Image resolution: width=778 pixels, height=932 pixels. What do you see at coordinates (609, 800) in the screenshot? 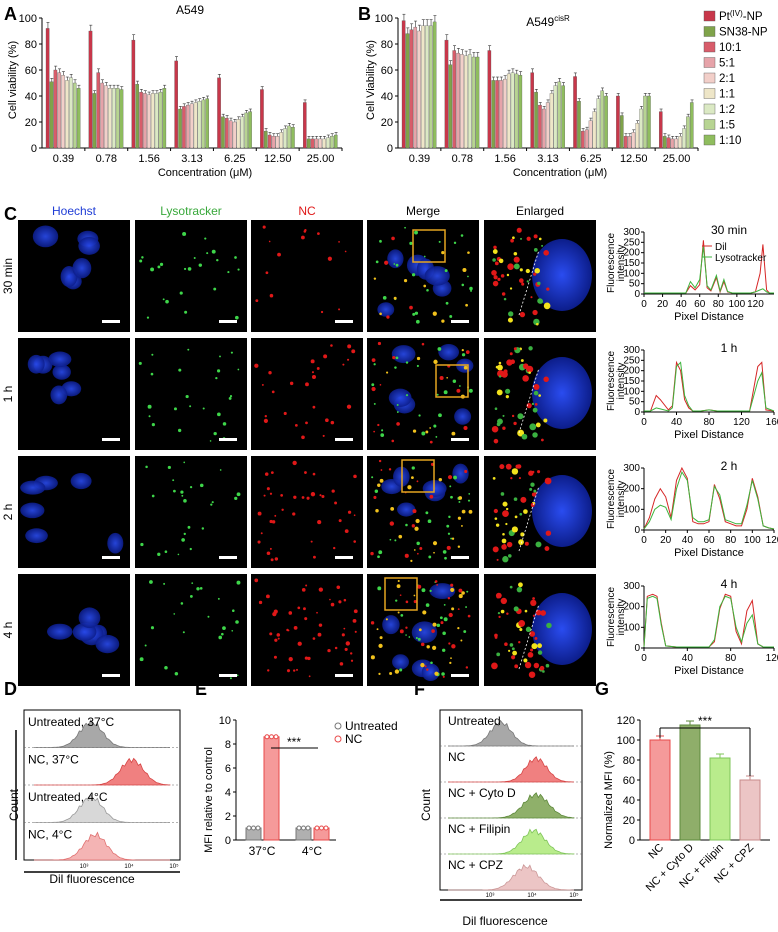
I see `panel-g-ylabel: Normalized MFI (%)` at bounding box center [609, 800].